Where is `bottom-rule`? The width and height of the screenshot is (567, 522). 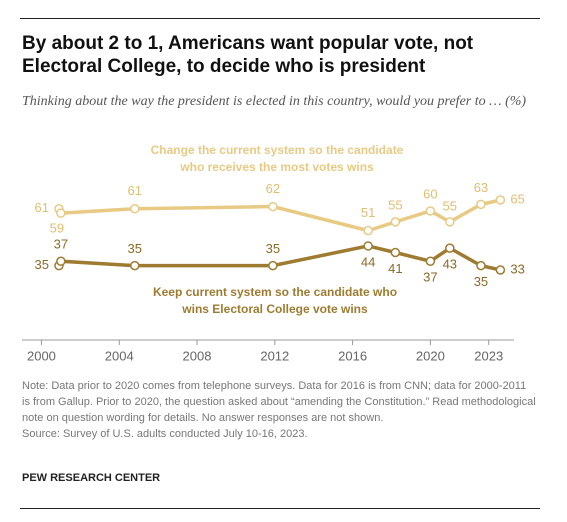
bottom-rule is located at coordinates (280, 508).